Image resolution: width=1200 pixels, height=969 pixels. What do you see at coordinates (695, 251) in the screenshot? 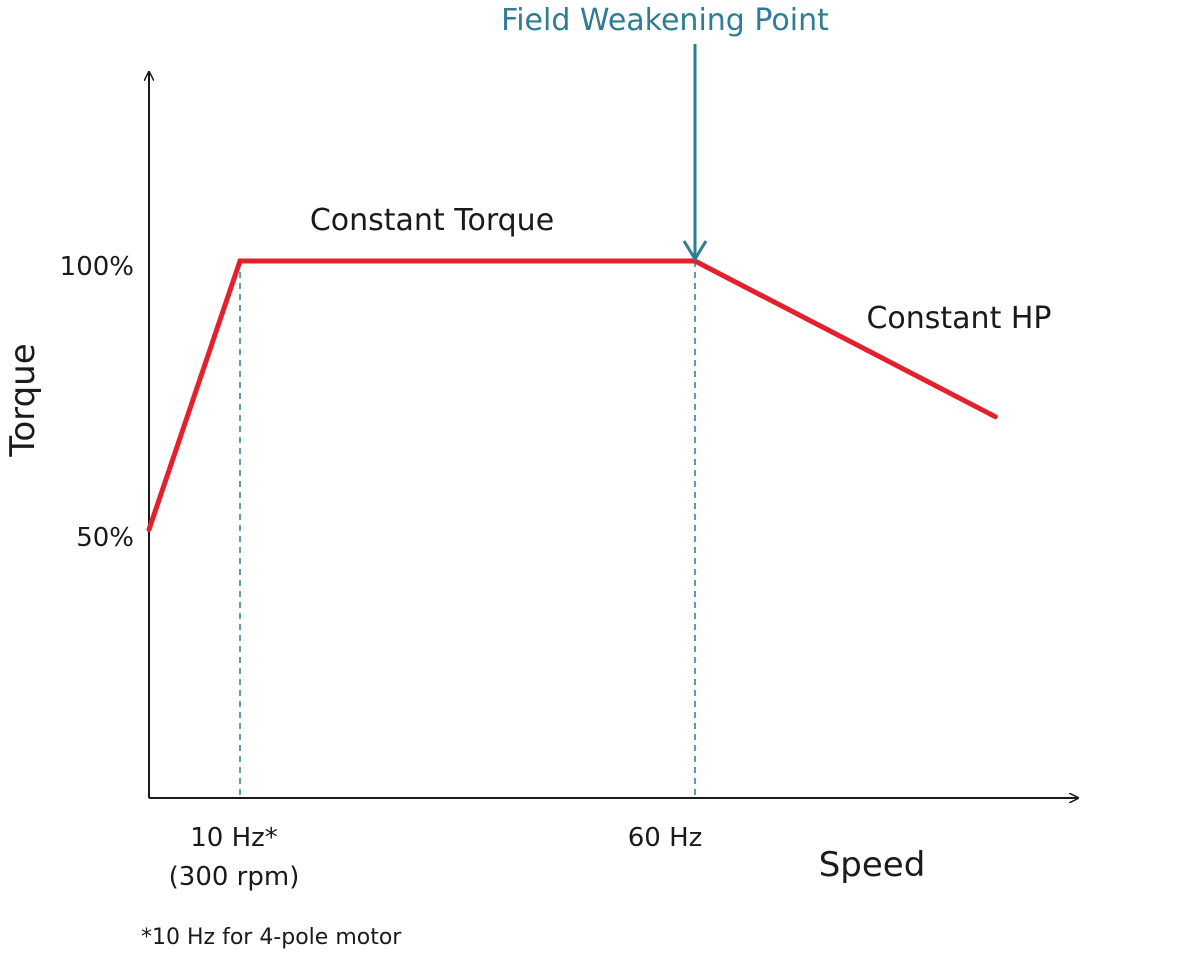
I see `field-weakening-arrow-head` at bounding box center [695, 251].